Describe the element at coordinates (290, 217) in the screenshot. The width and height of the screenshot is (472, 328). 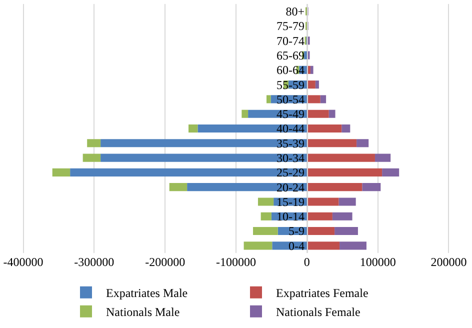
I see `y-tick-label: 10-14` at that location.